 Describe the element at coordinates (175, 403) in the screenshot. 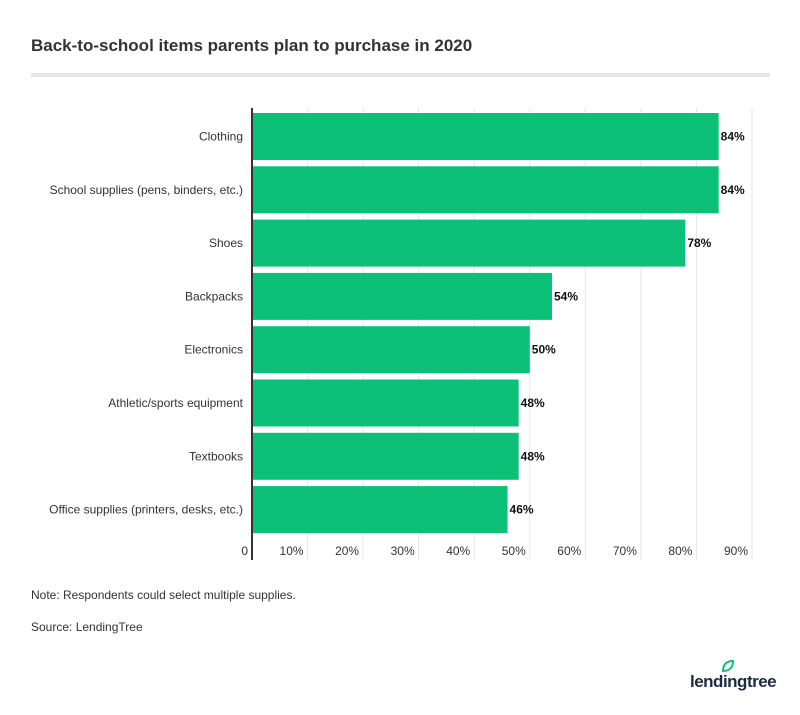

I see `category-label: Athletic/sports equipment` at that location.